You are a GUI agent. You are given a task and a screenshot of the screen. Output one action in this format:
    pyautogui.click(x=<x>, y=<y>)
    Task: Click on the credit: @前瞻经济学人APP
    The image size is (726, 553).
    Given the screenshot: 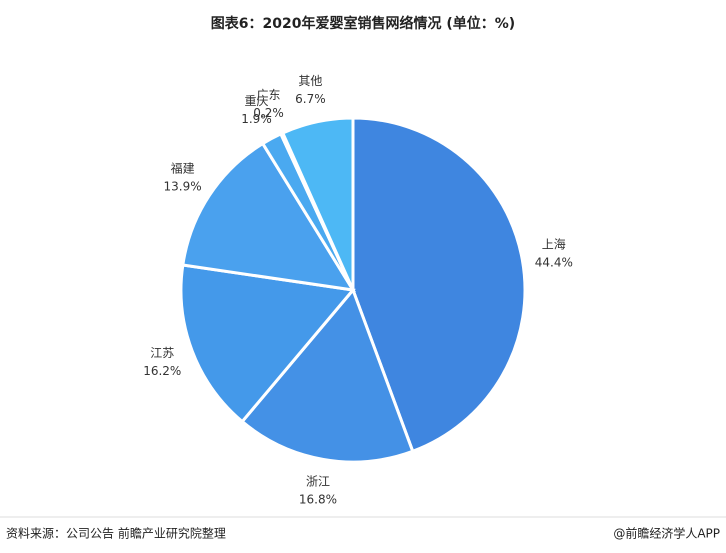 What is the action you would take?
    pyautogui.click(x=666, y=533)
    